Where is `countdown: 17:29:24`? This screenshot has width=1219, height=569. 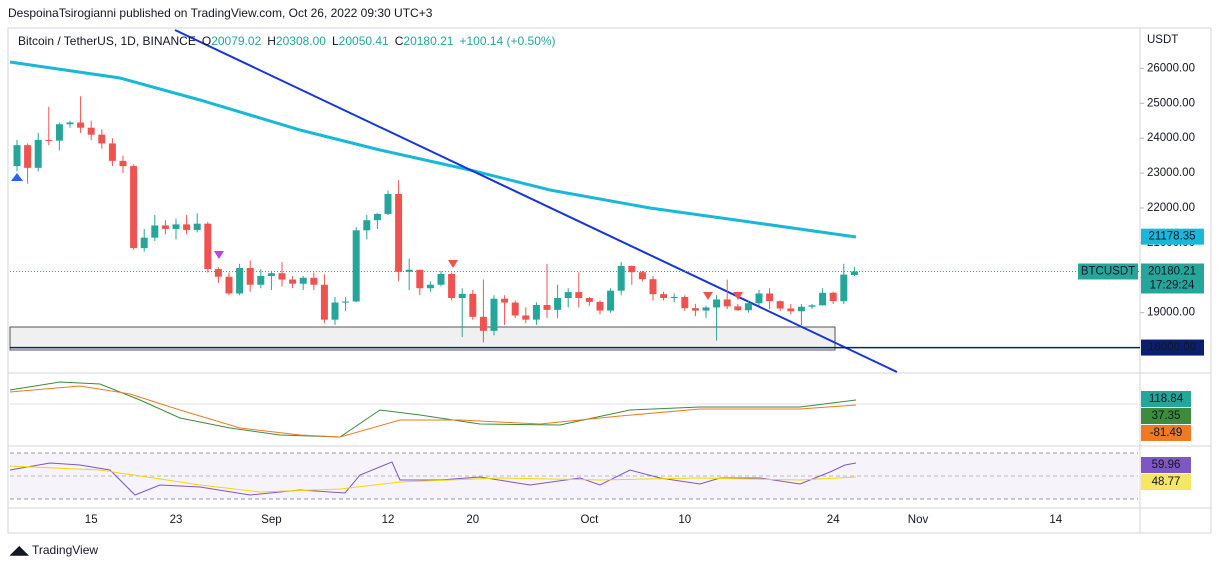 countdown: 17:29:24 is located at coordinates (1172, 286).